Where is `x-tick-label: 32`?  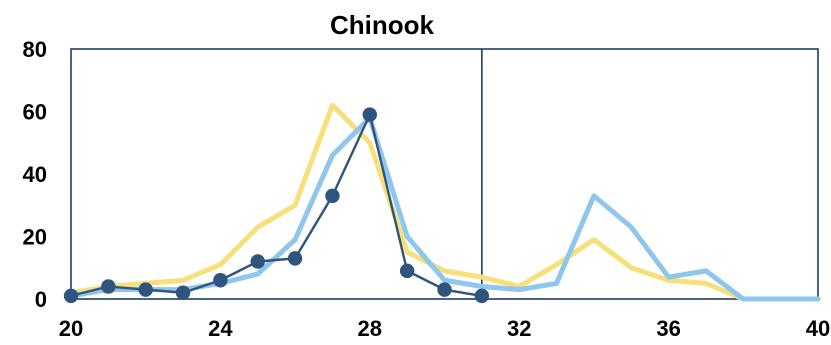 x-tick-label: 32 is located at coordinates (519, 328).